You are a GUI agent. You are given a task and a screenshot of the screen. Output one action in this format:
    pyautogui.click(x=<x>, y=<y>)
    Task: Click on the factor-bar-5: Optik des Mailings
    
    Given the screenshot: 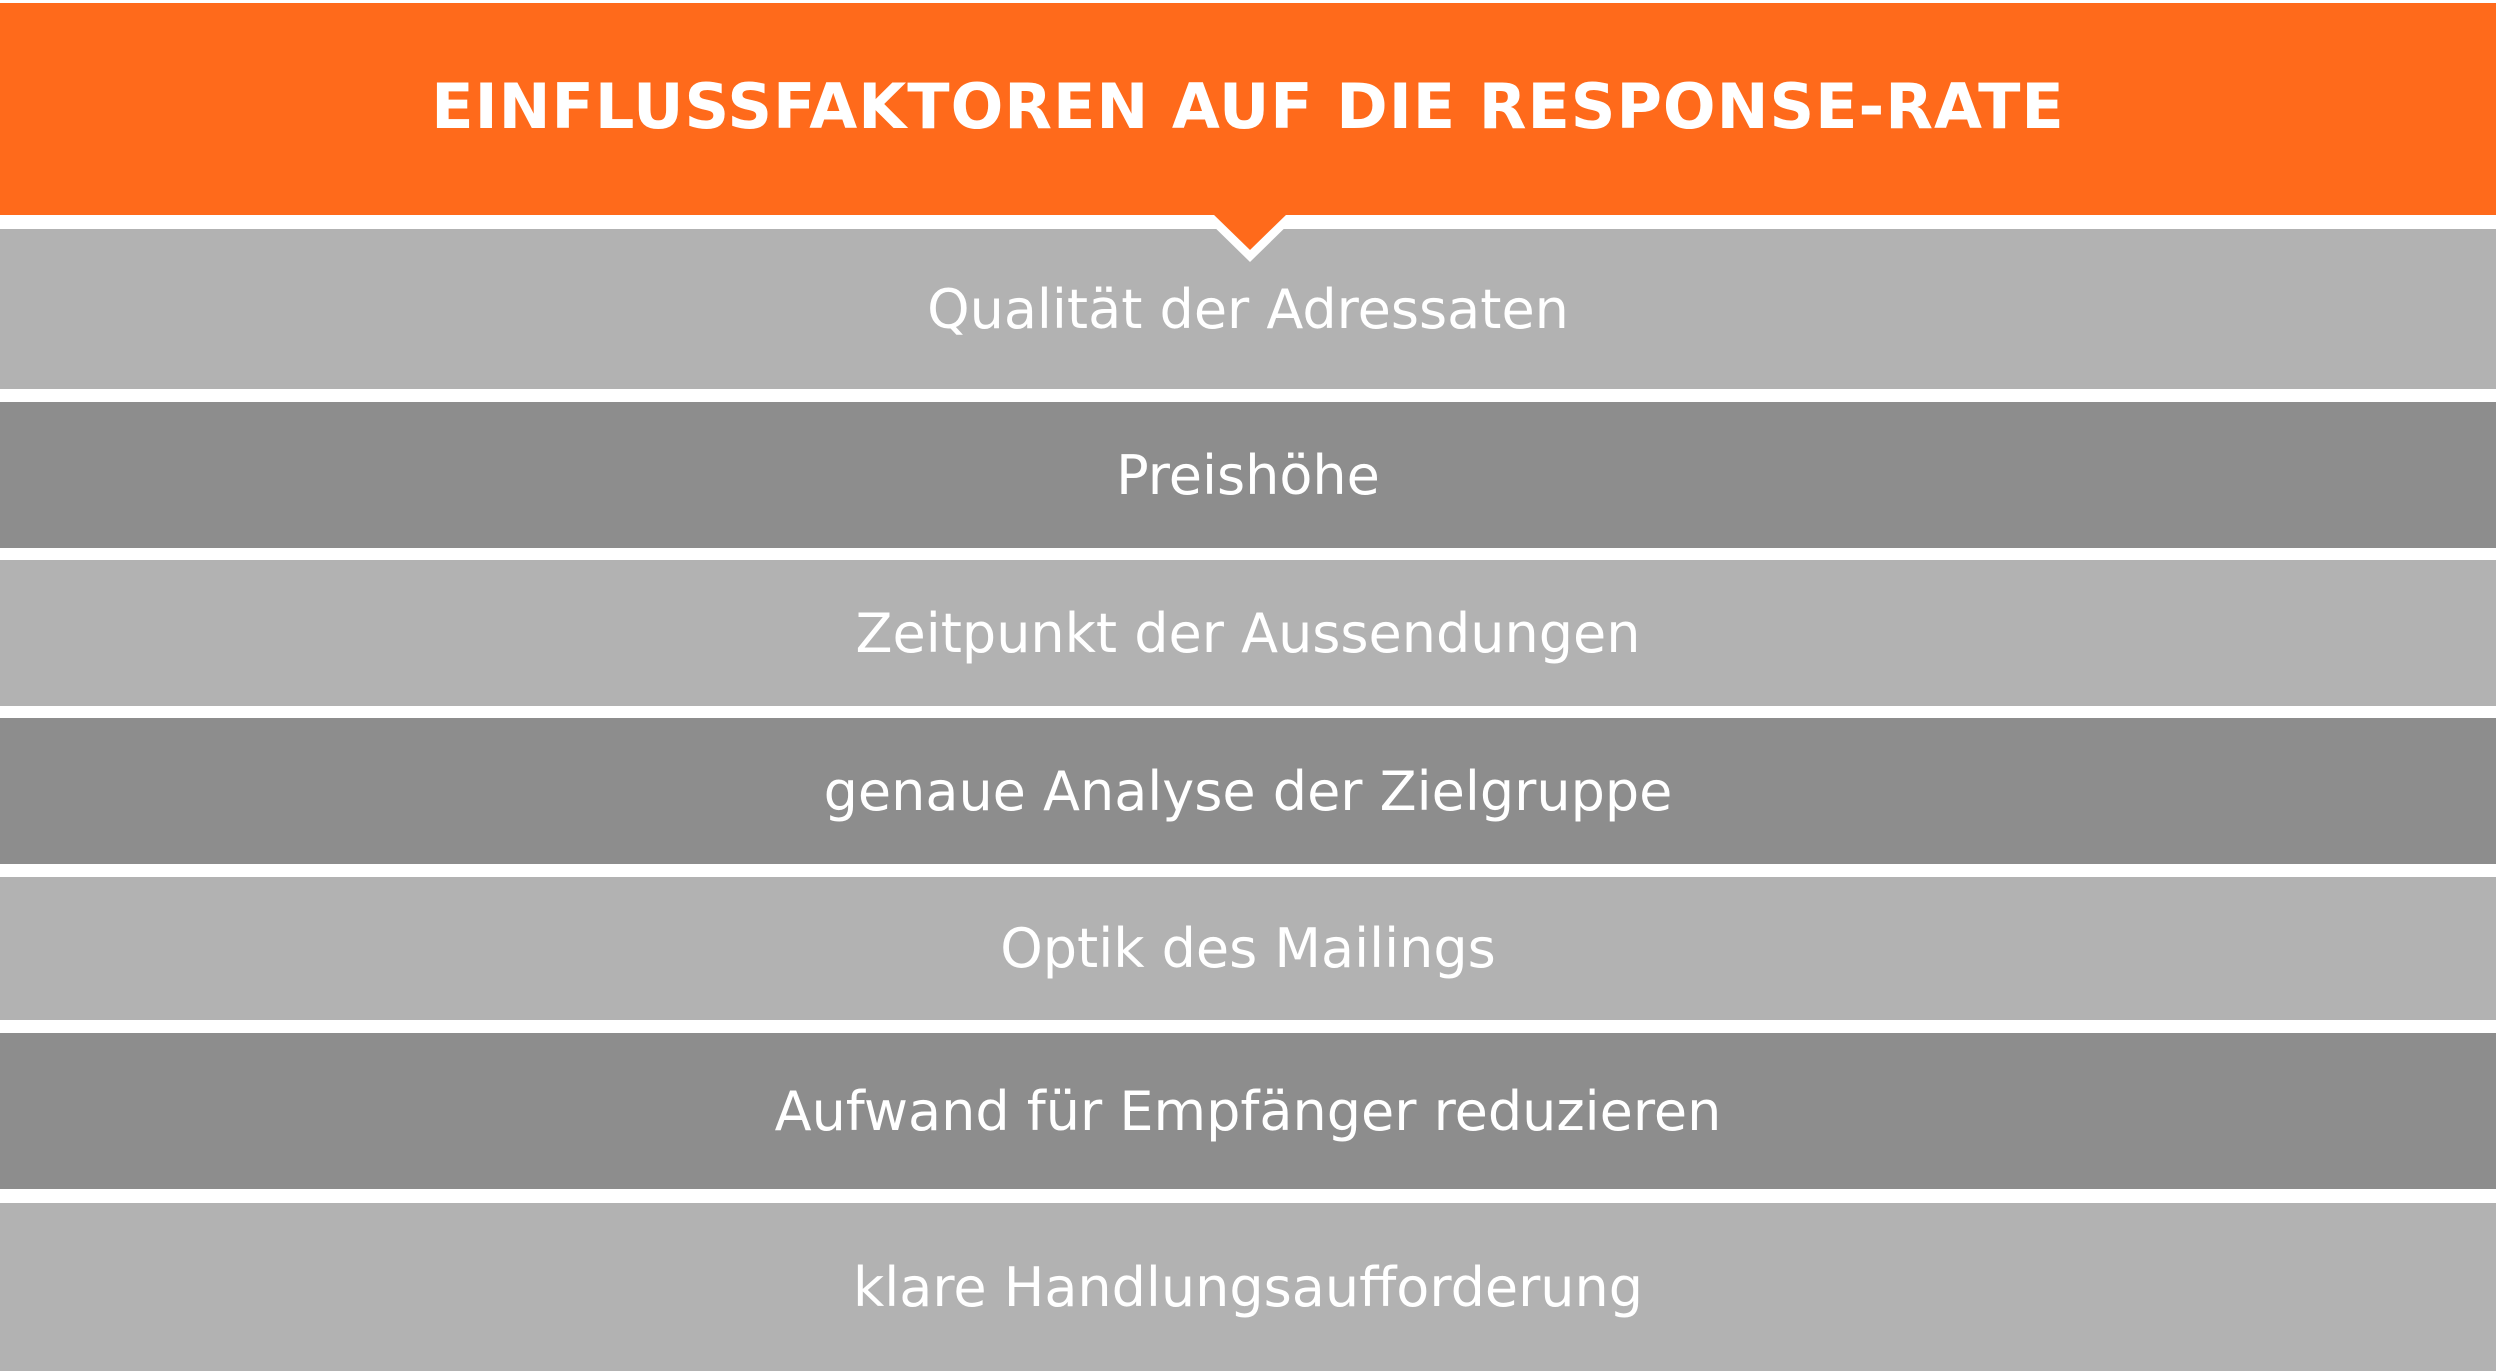 What is the action you would take?
    pyautogui.click(x=1248, y=948)
    